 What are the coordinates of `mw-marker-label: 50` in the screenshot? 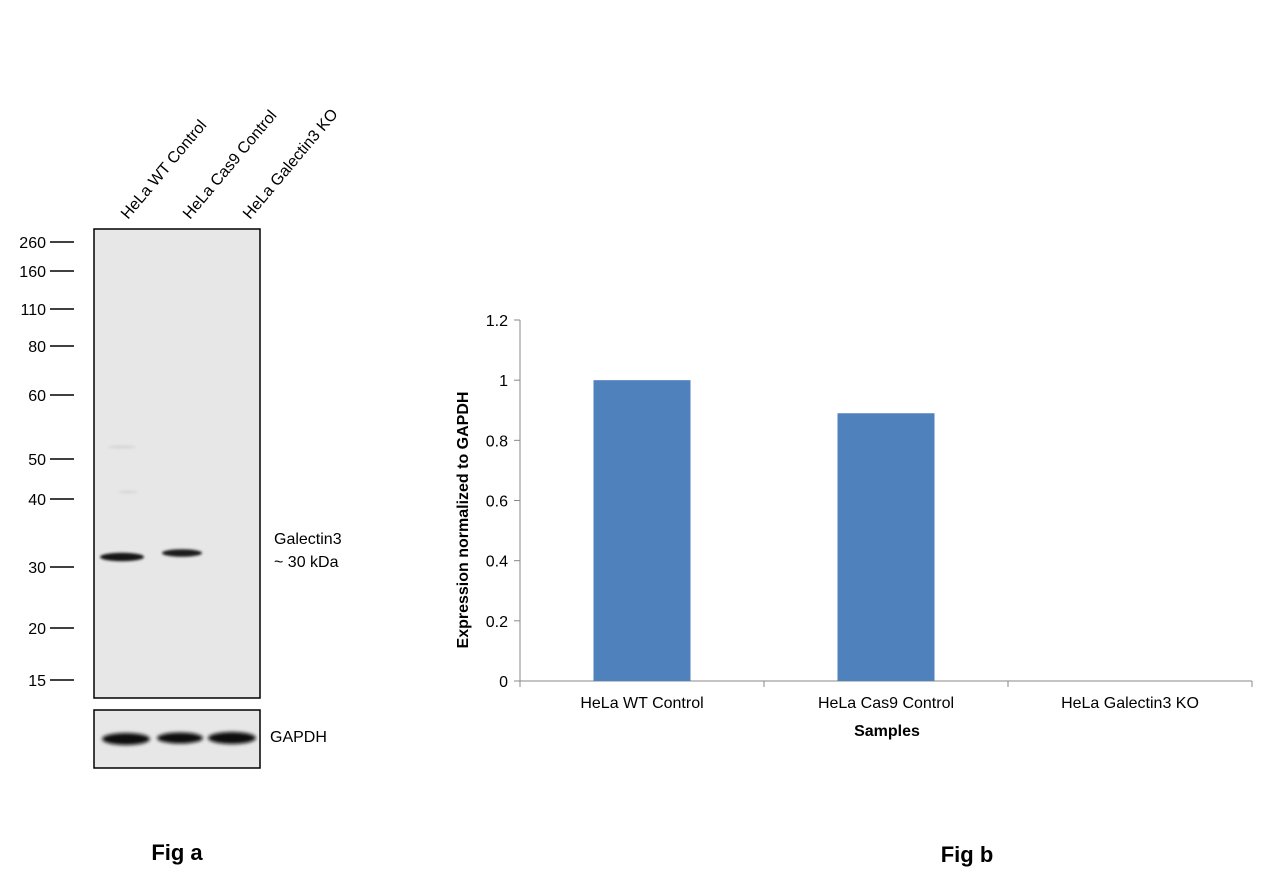 It's located at (37, 460).